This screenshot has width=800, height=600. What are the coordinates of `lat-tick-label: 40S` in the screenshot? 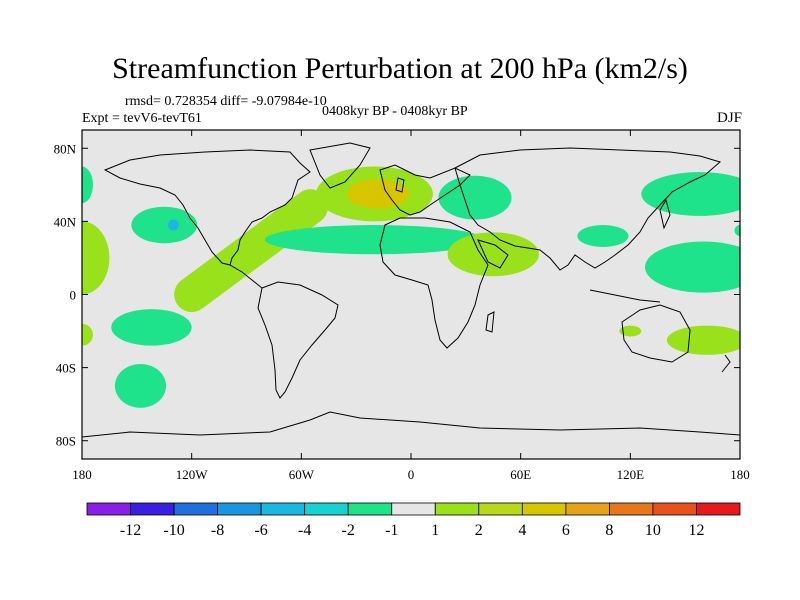 It's located at (66, 368).